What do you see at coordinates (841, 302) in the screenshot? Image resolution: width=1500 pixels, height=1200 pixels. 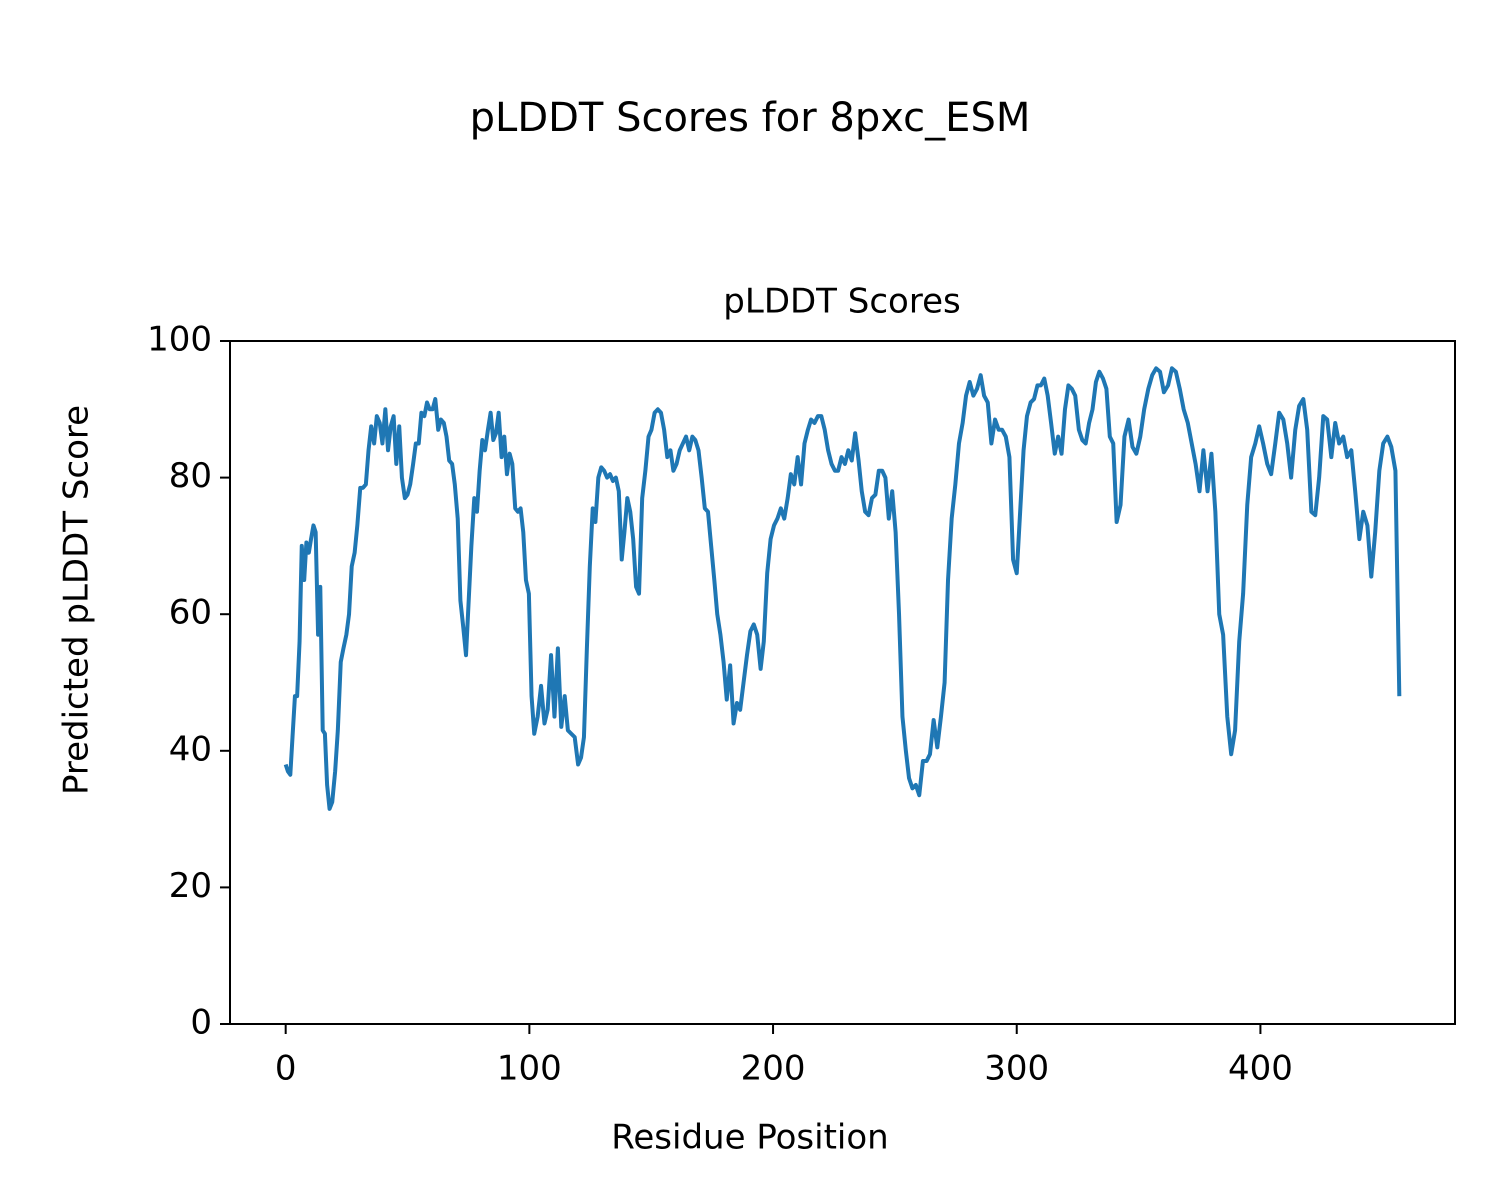 I see `axes-title: pLDDT Scores` at bounding box center [841, 302].